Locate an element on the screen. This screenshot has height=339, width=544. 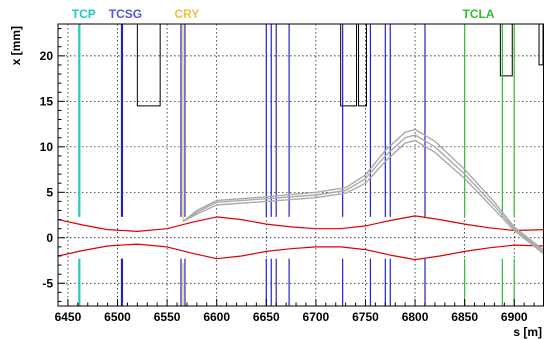
x-tick-label: 6500 is located at coordinates (117, 317).